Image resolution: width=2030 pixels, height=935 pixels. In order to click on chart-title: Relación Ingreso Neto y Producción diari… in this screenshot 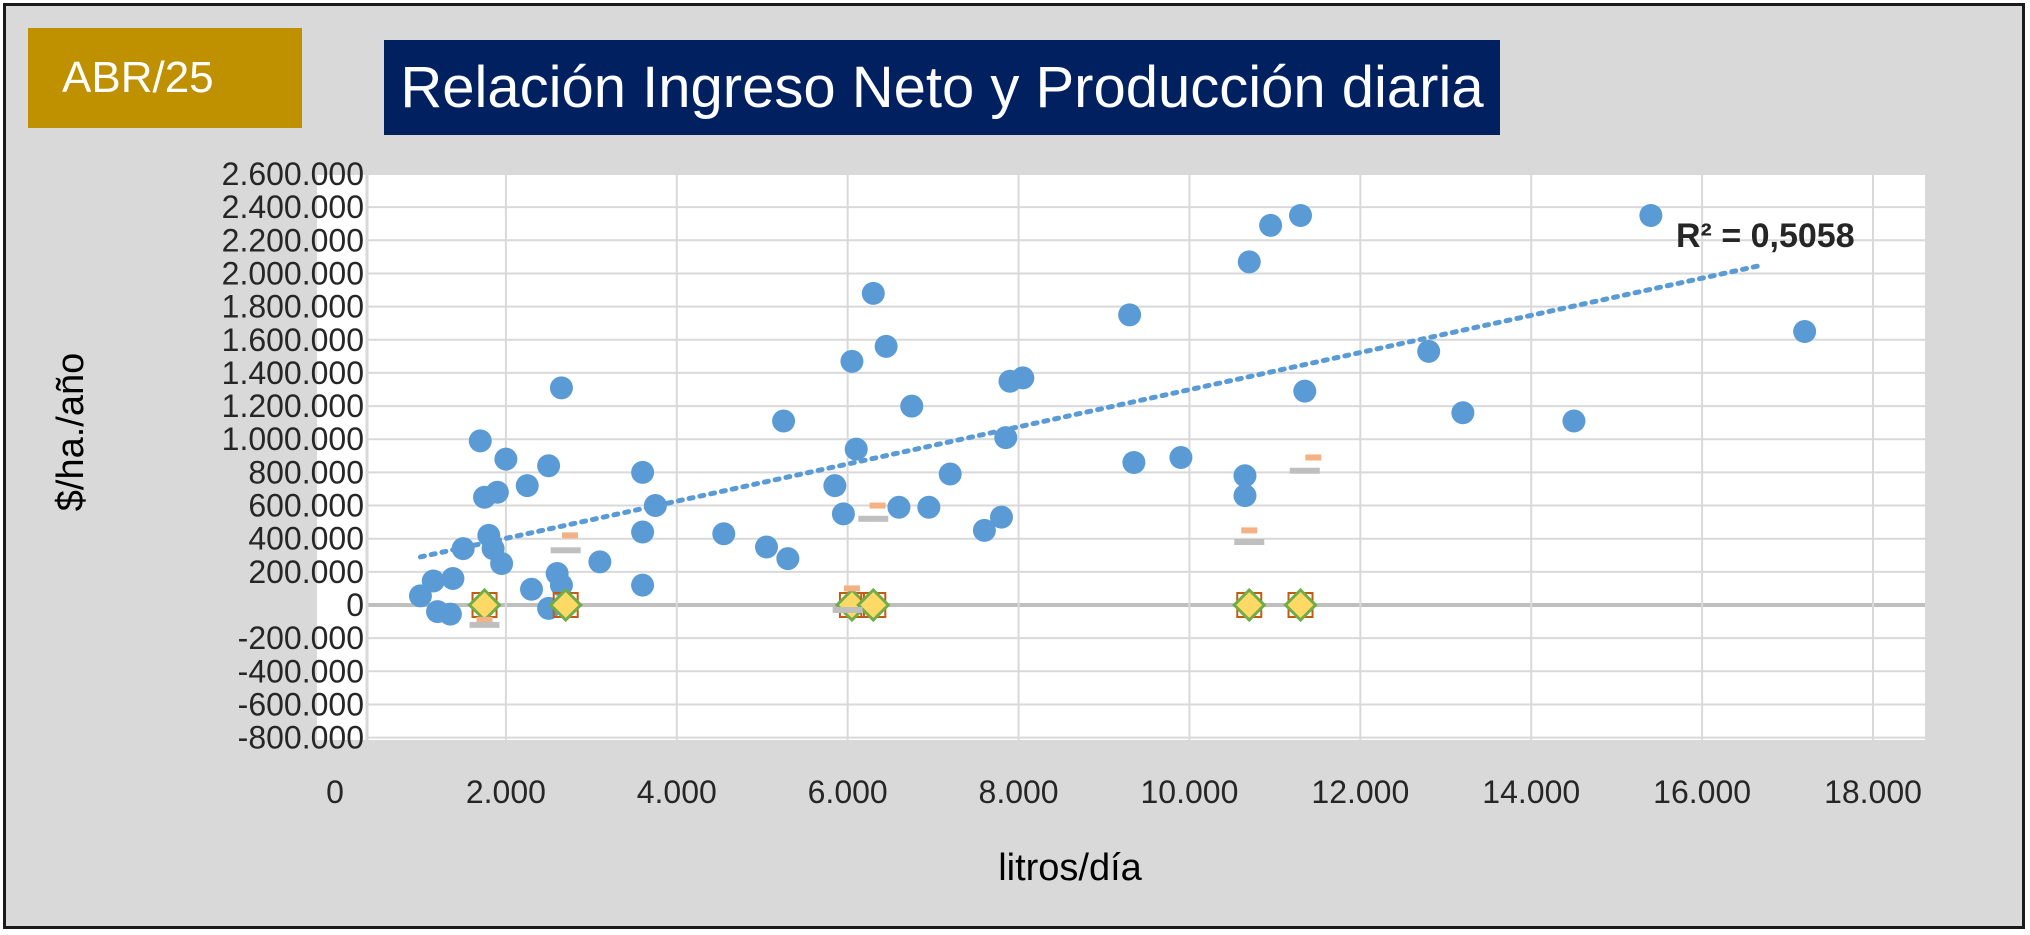, I will do `click(942, 87)`.